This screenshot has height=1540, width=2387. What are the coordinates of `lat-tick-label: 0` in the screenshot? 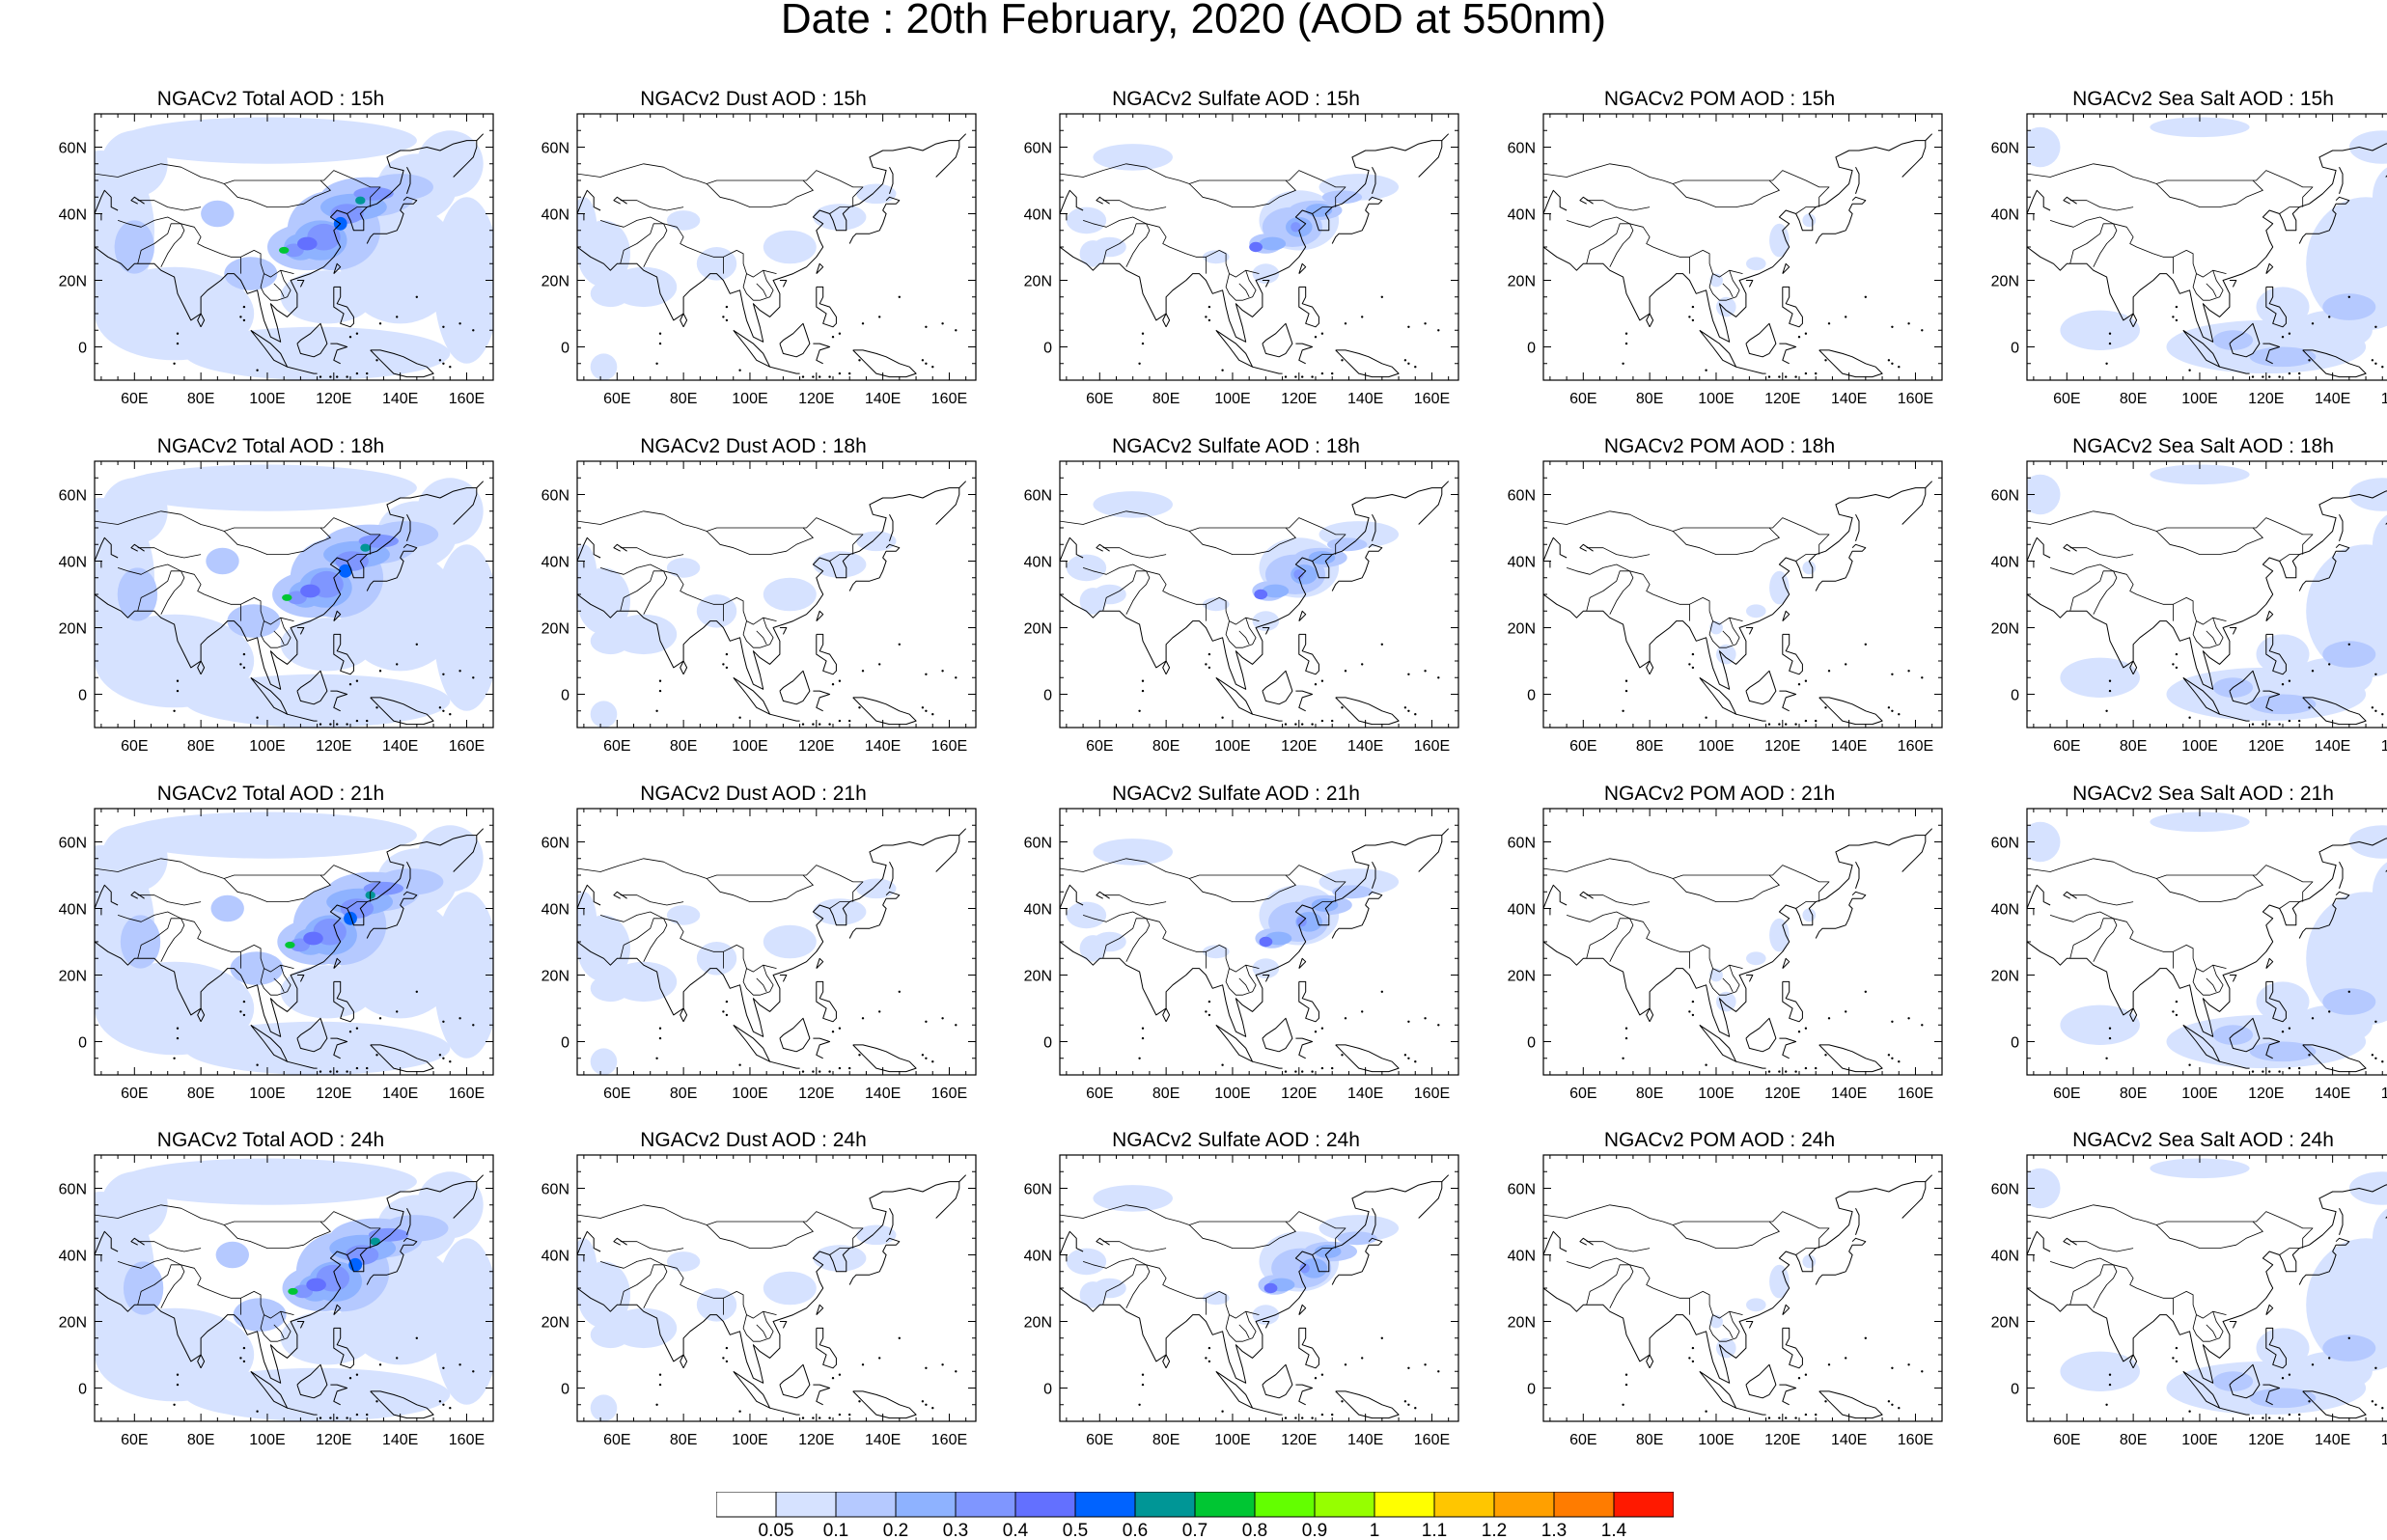 It's located at (1047, 1390).